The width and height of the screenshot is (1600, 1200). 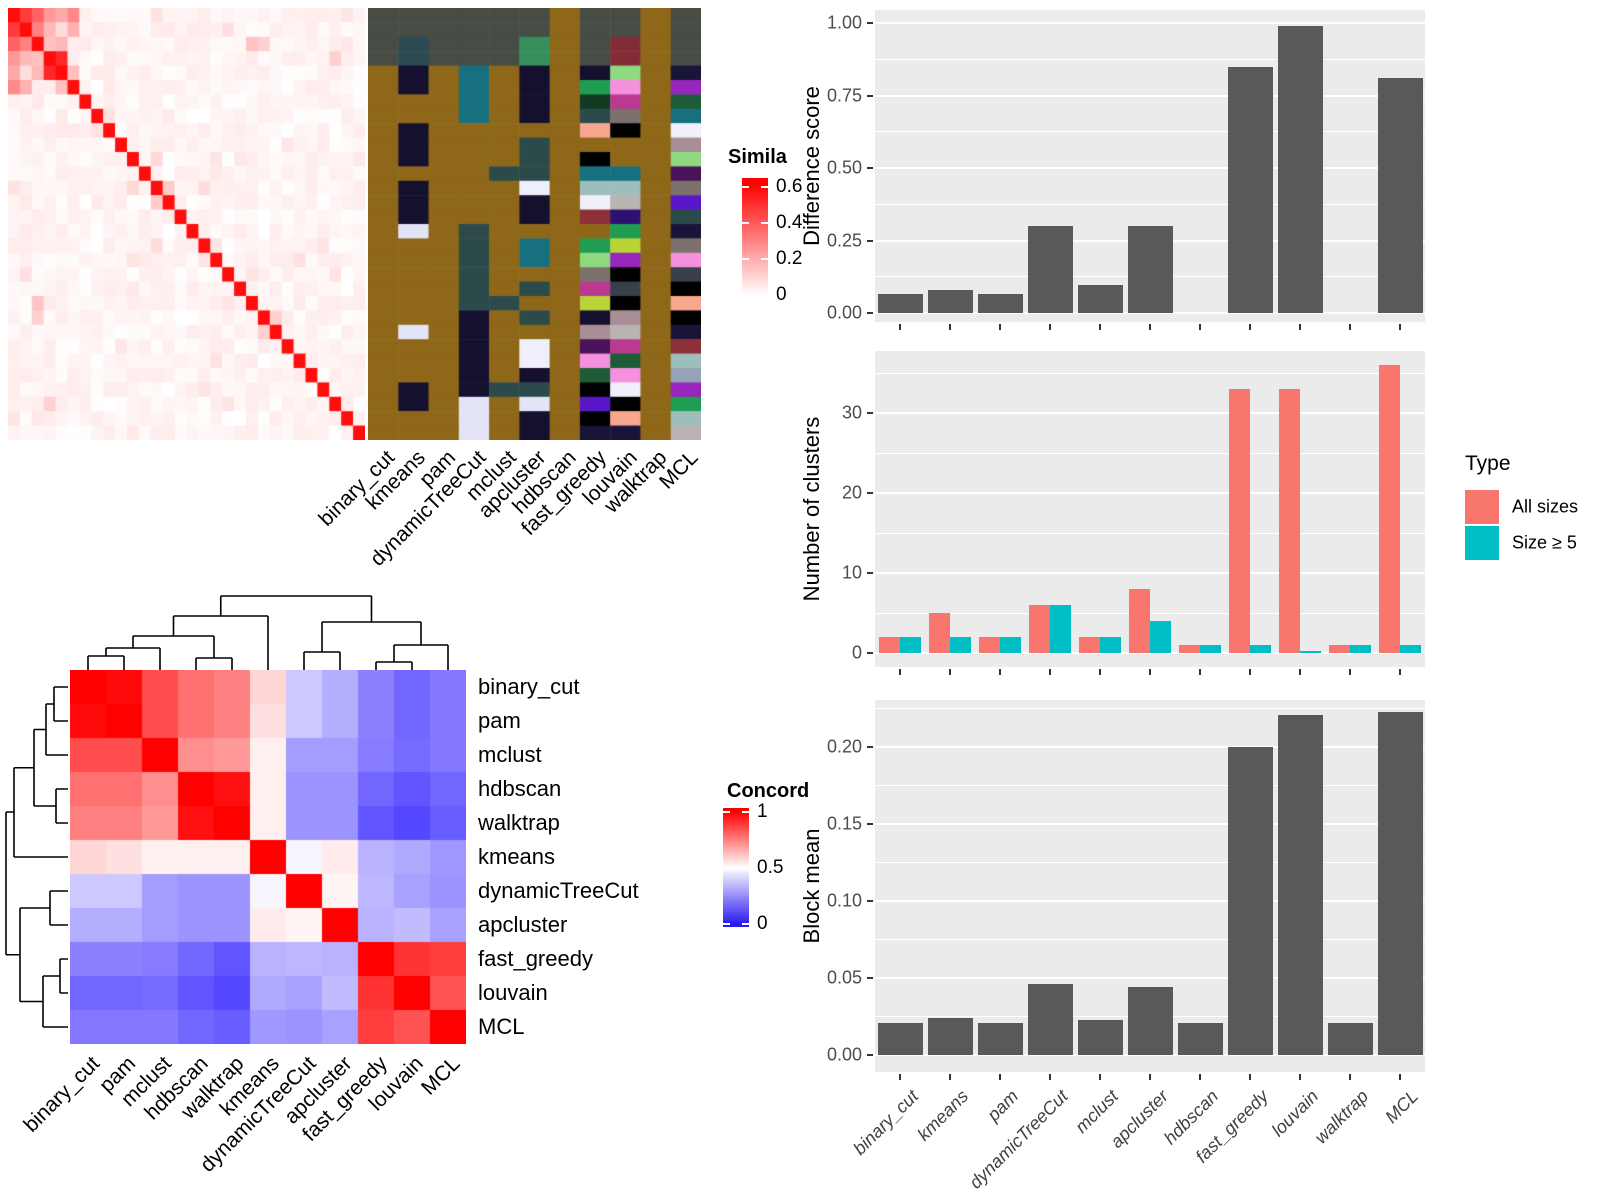 What do you see at coordinates (1482, 507) in the screenshot?
I see `legend-key-all-sizes` at bounding box center [1482, 507].